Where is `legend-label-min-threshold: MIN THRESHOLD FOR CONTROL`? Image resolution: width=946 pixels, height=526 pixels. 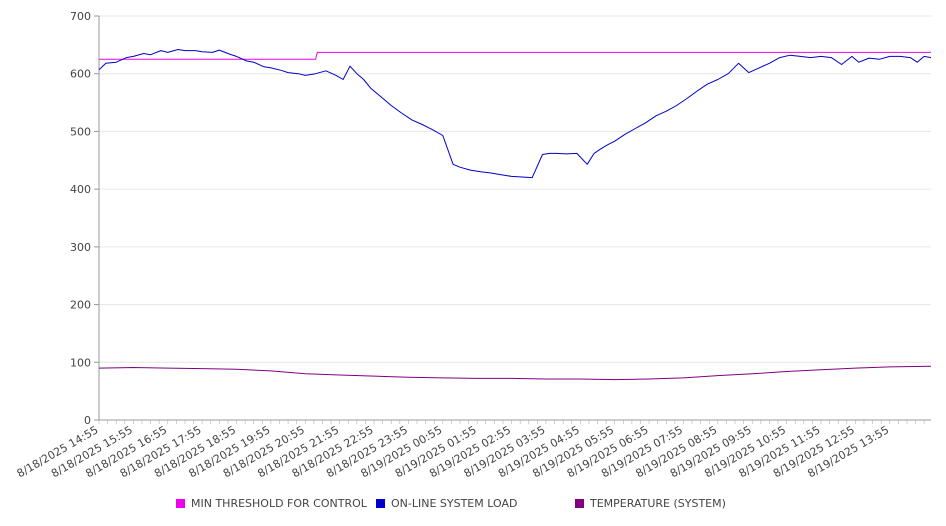
legend-label-min-threshold: MIN THRESHOLD FOR CONTROL is located at coordinates (279, 503).